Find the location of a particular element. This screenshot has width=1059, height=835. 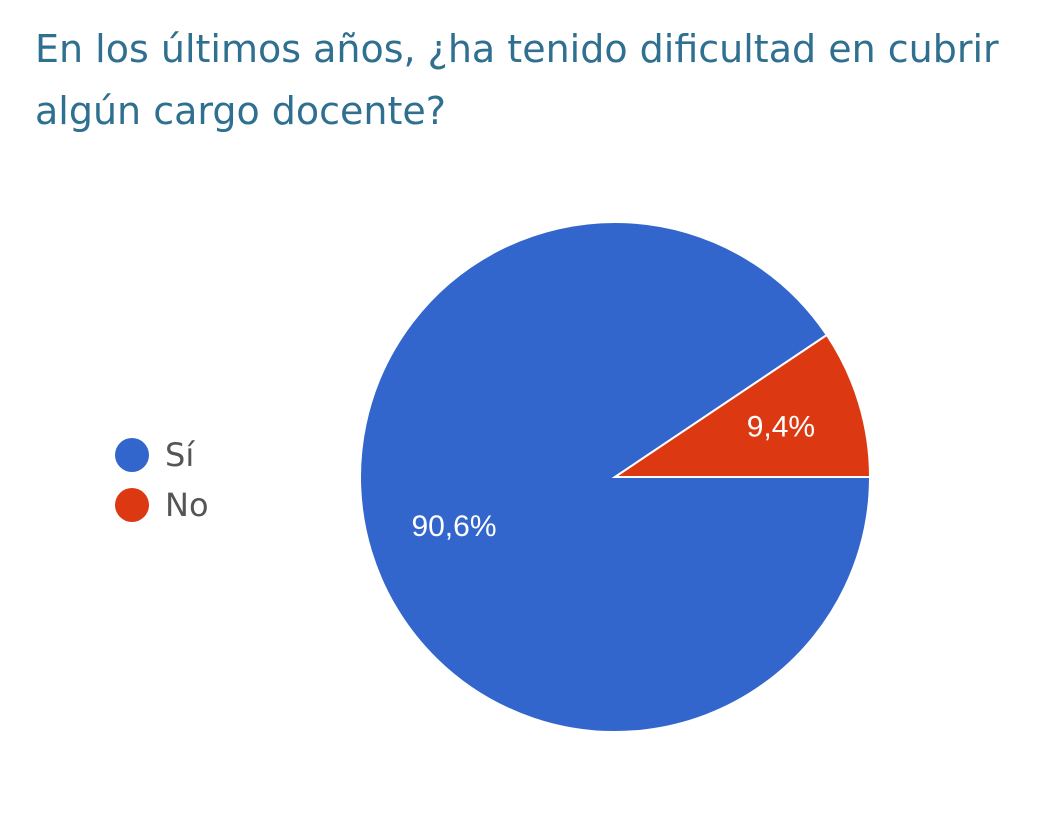

legend-swatch-si is located at coordinates (132, 455).